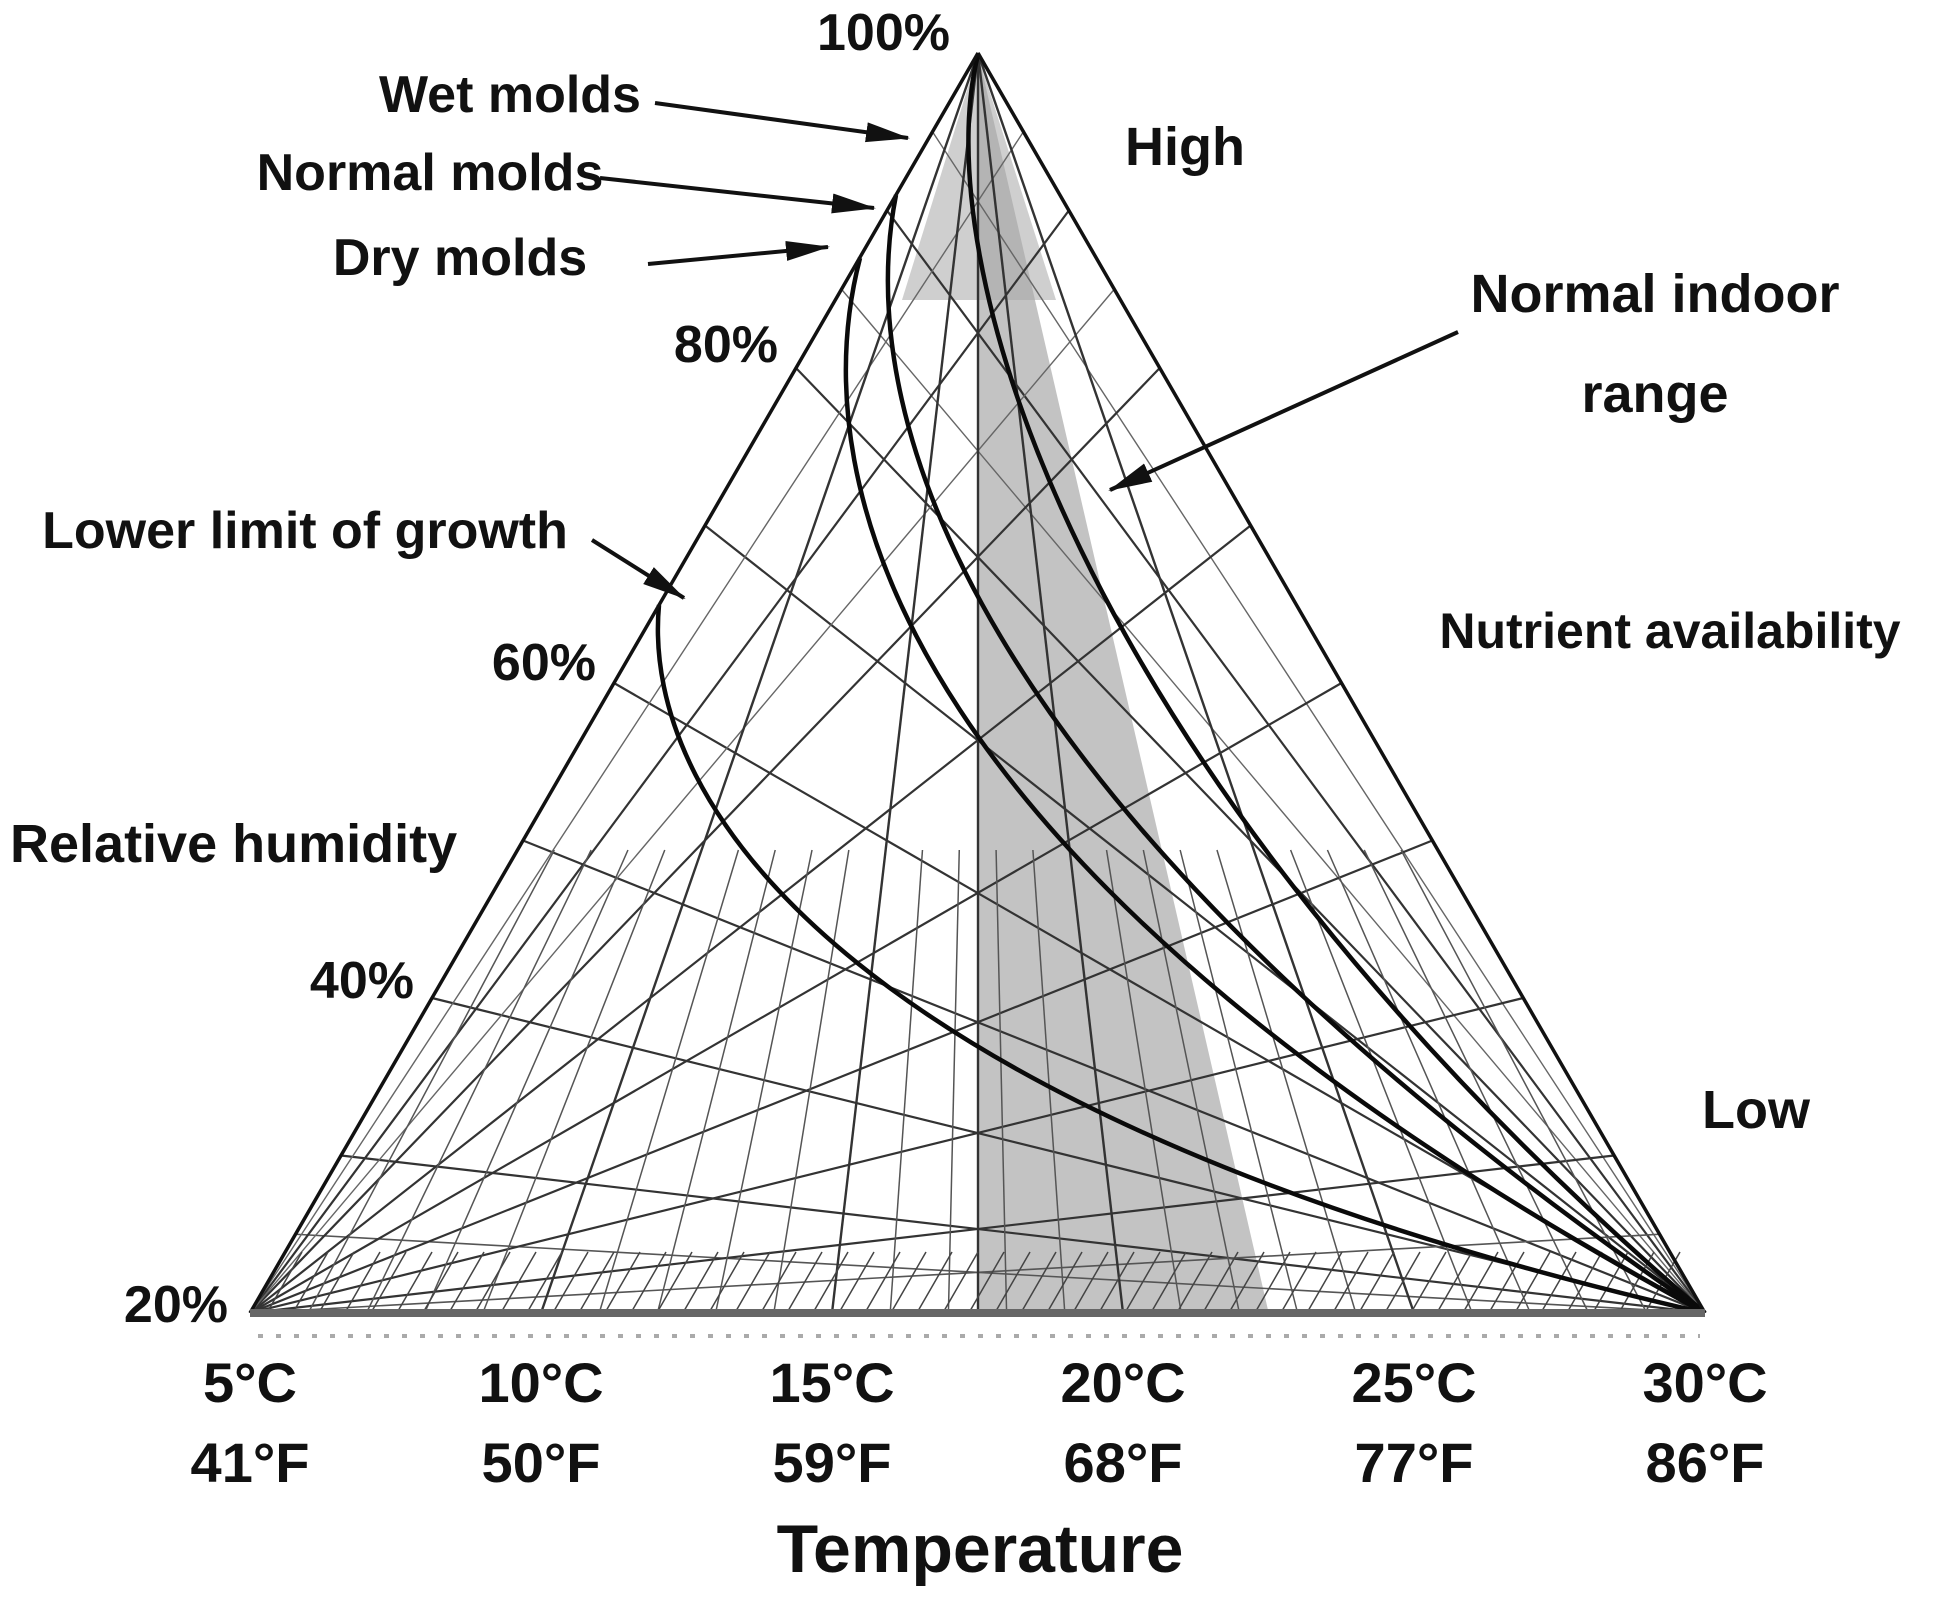  Describe the element at coordinates (1185, 147) in the screenshot. I see `nutrient-high-label: High` at that location.